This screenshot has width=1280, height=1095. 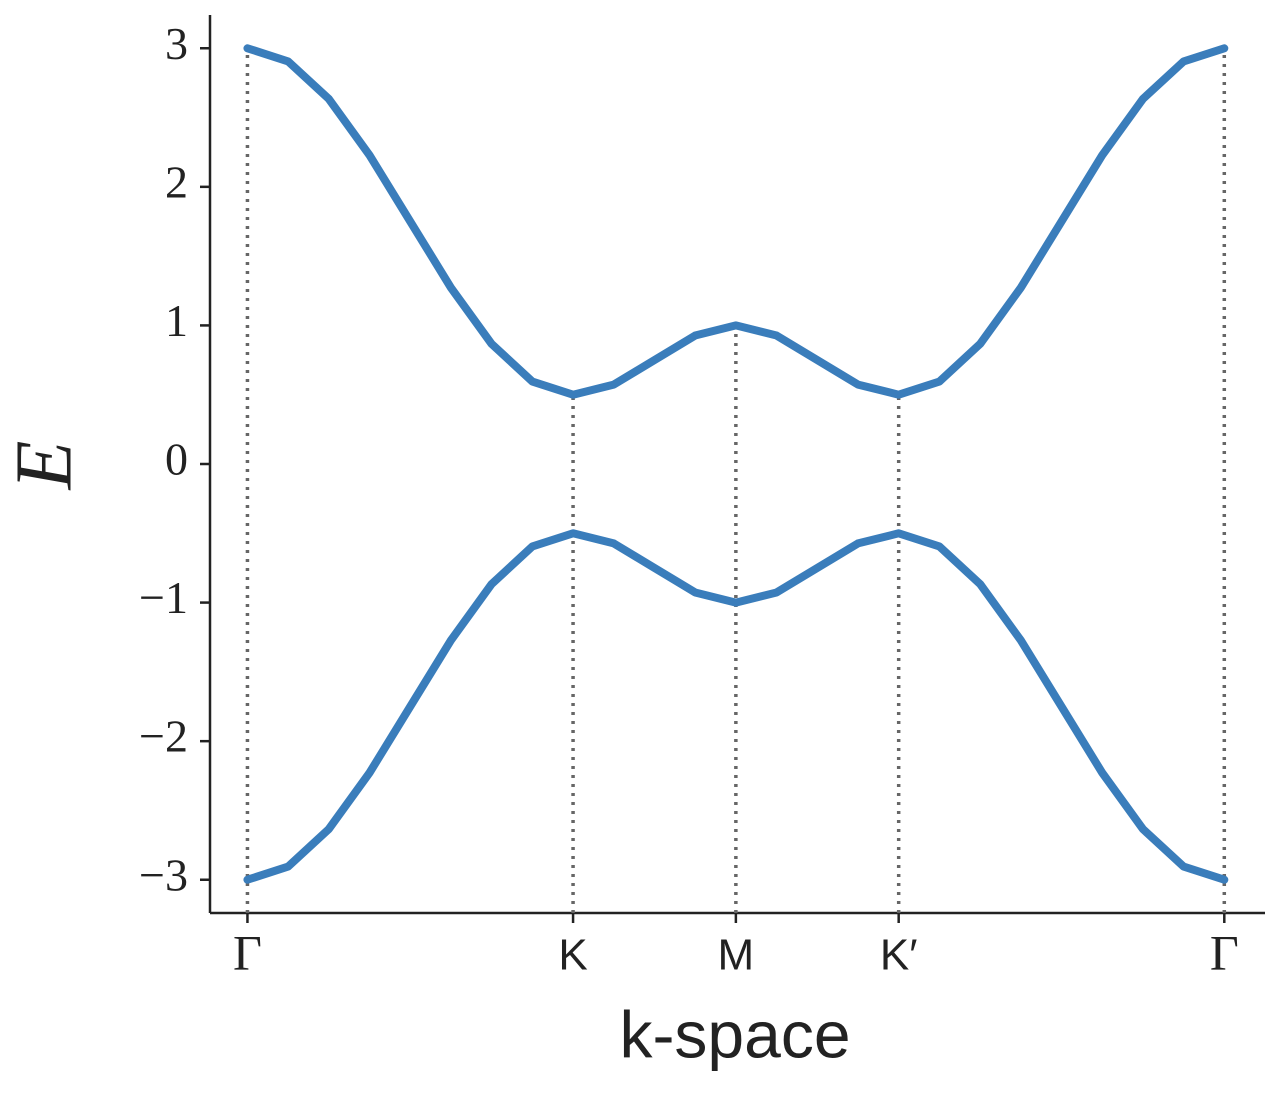 I want to click on x-tick-label: K, so click(x=572, y=955).